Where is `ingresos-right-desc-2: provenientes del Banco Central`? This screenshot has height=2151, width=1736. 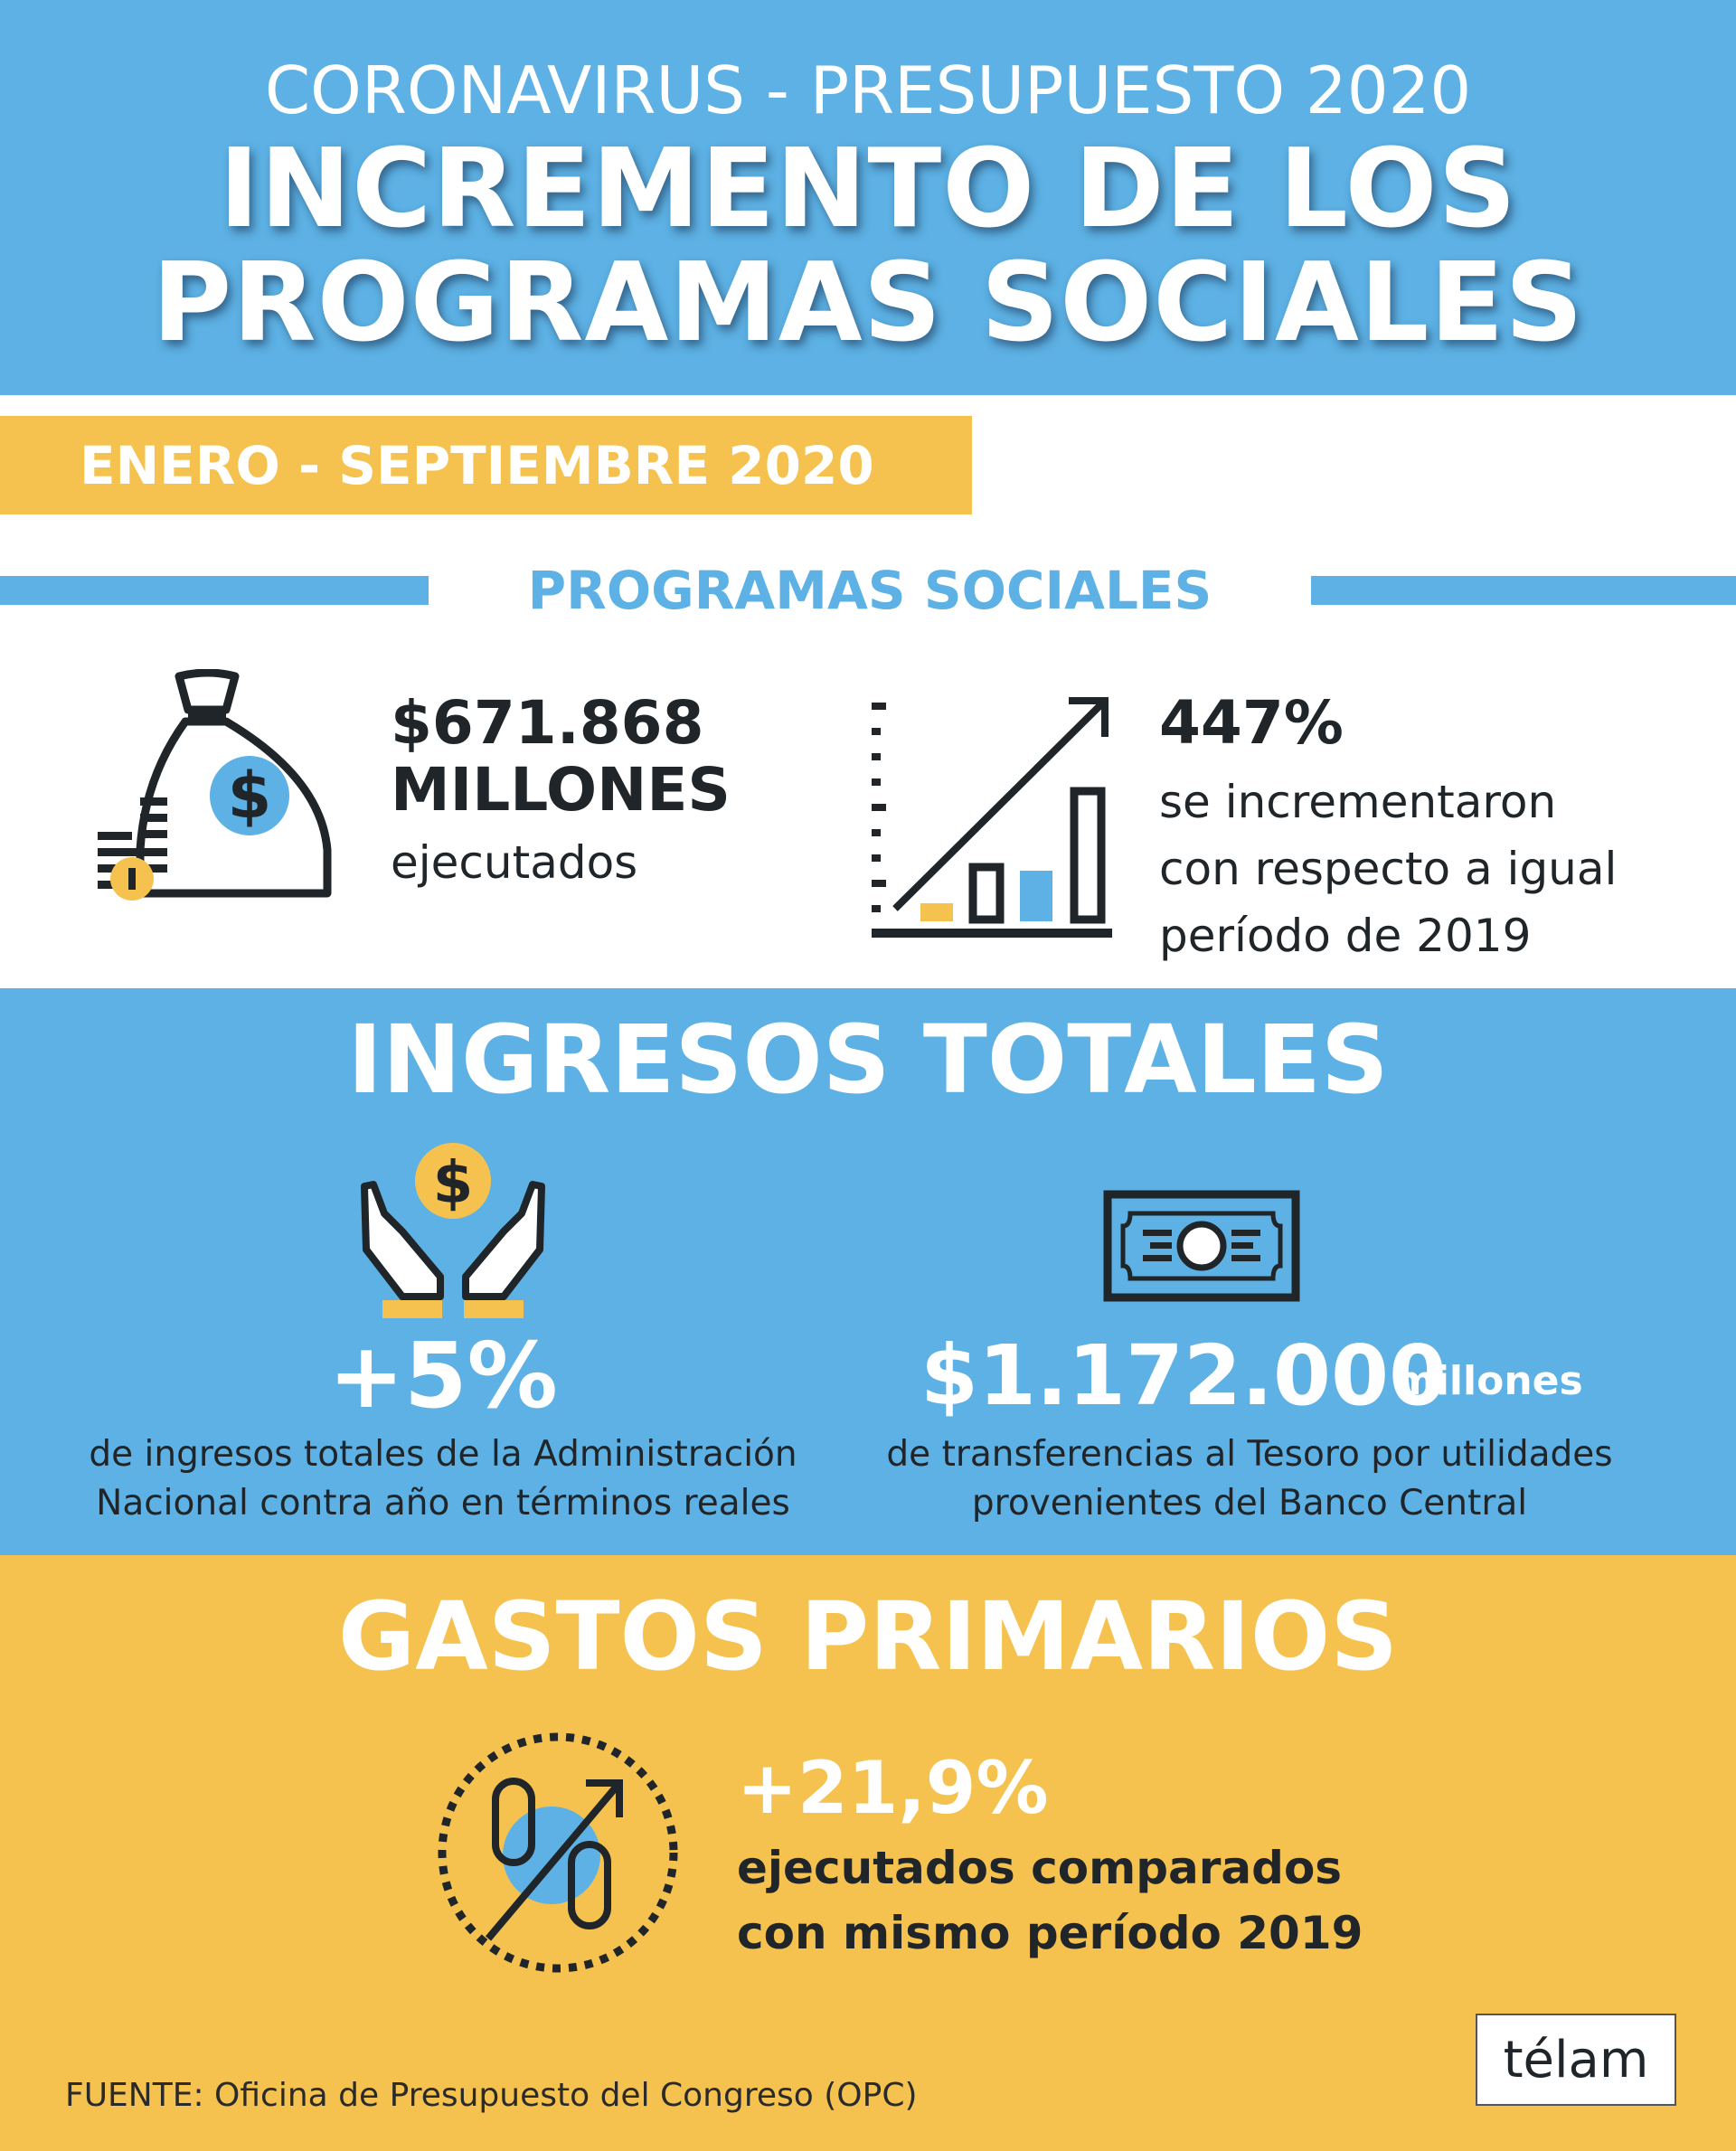 ingresos-right-desc-2: provenientes del Banco Central is located at coordinates (1249, 1503).